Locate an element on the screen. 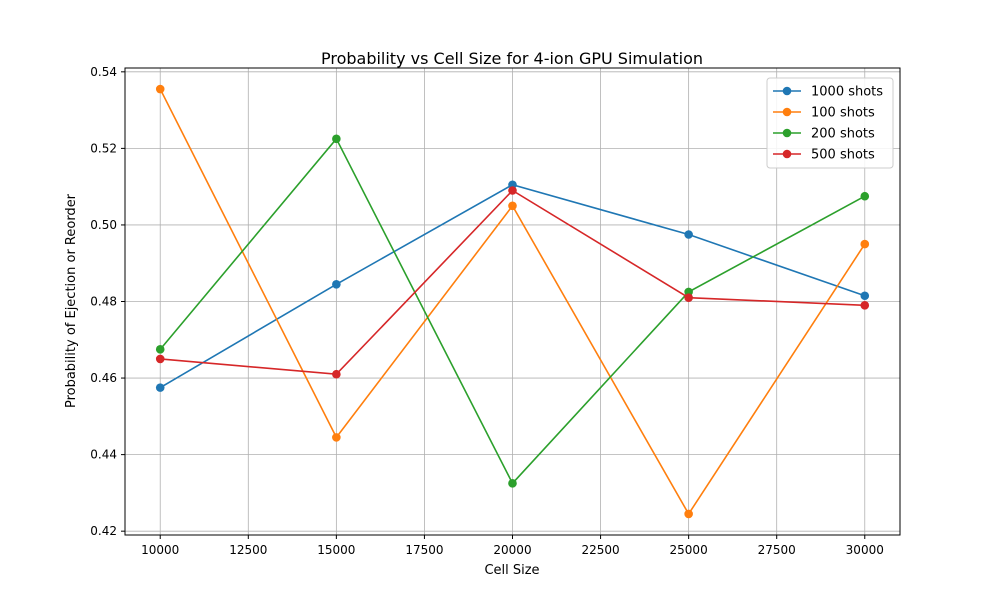  legend-item: 200 shots is located at coordinates (824, 134).